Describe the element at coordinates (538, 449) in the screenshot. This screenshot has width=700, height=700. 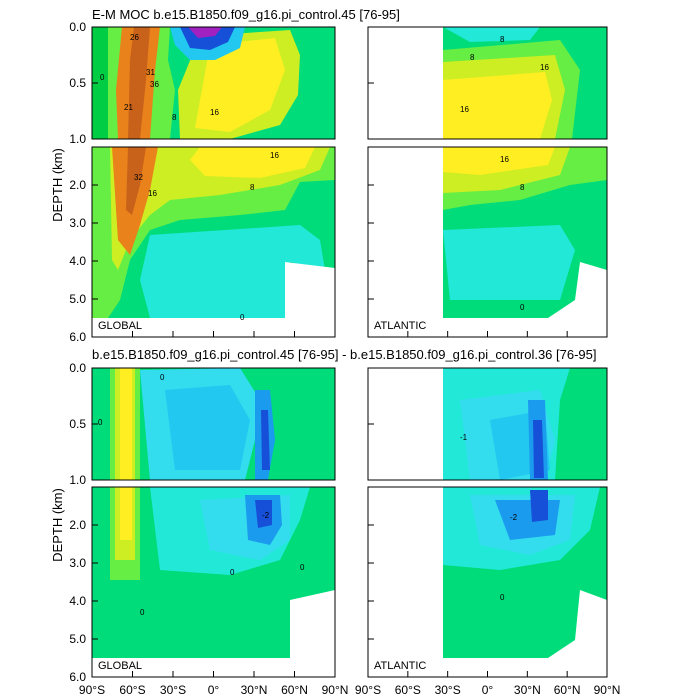
I see `fill-br-deep-blue-core` at that location.